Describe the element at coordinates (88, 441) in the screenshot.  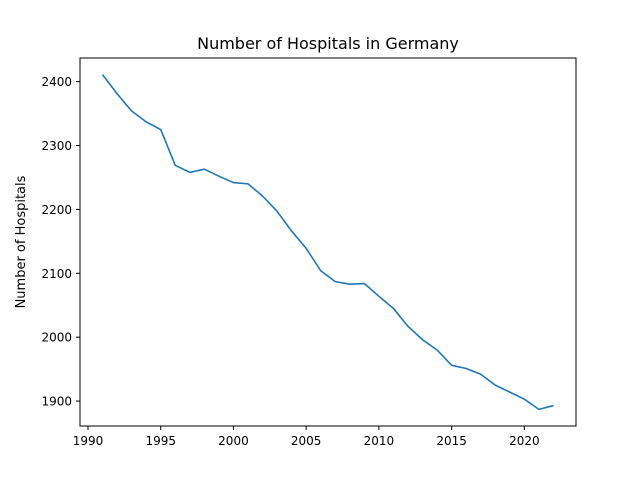
I see `x-tick-label: 1990` at that location.